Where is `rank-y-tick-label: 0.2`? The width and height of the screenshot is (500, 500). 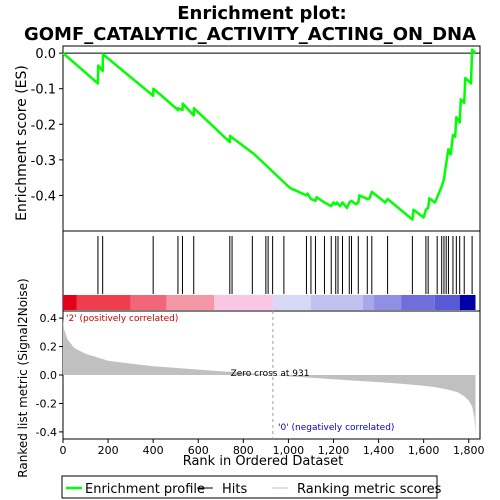
rank-y-tick-label: 0.2 is located at coordinates (49, 347).